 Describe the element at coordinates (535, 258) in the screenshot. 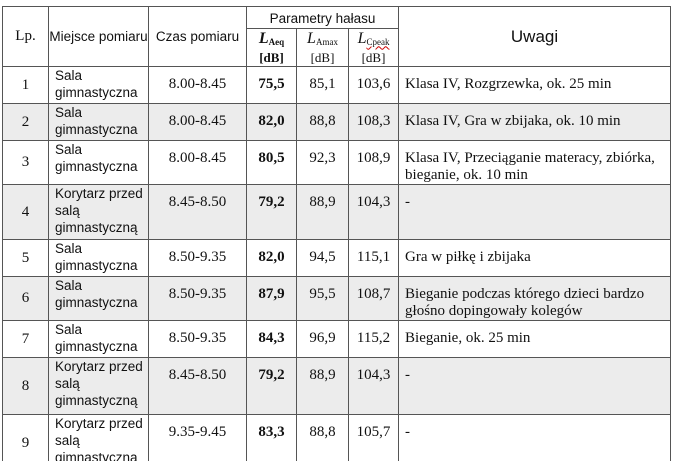

I see `cell-note: Gra w piłkę i zbijaka` at that location.